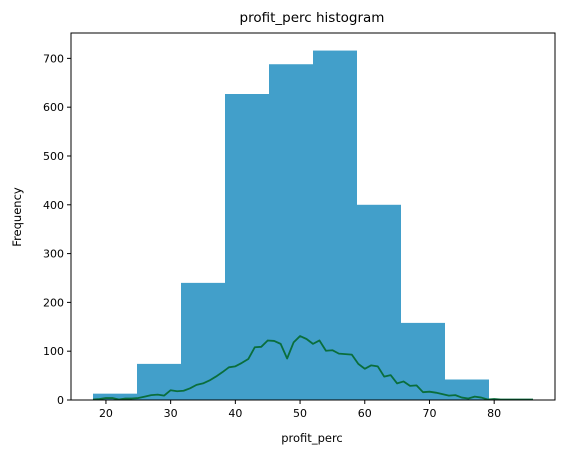 The height and width of the screenshot is (453, 571). Describe the element at coordinates (312, 438) in the screenshot. I see `x-axis-label: profit_perc` at that location.